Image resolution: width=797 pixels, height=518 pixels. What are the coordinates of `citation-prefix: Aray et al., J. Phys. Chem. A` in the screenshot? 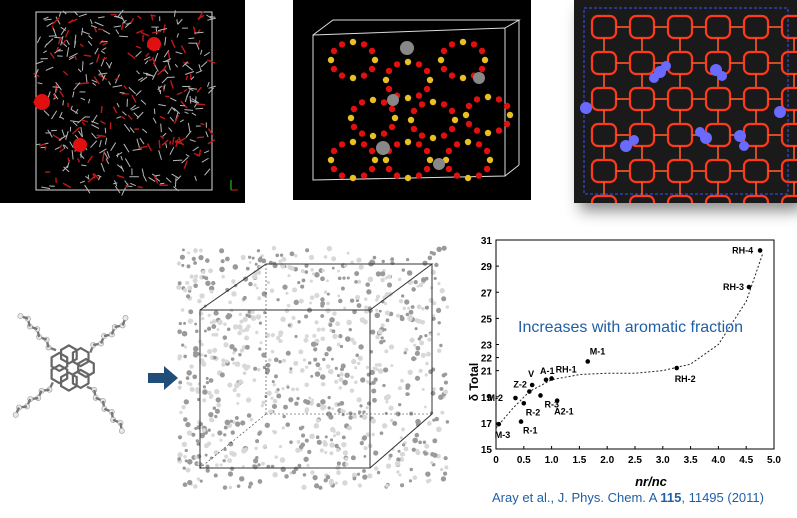 It's located at (576, 497).